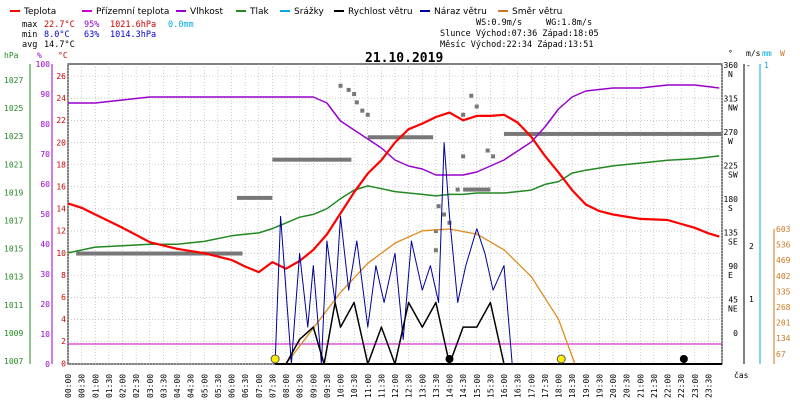 The height and width of the screenshot is (400, 800). Describe the element at coordinates (63, 341) in the screenshot. I see `c-tick: 2` at that location.